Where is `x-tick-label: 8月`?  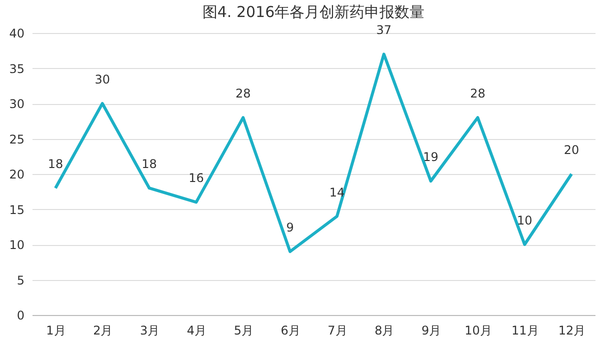 x-tick-label: 8月 is located at coordinates (384, 331).